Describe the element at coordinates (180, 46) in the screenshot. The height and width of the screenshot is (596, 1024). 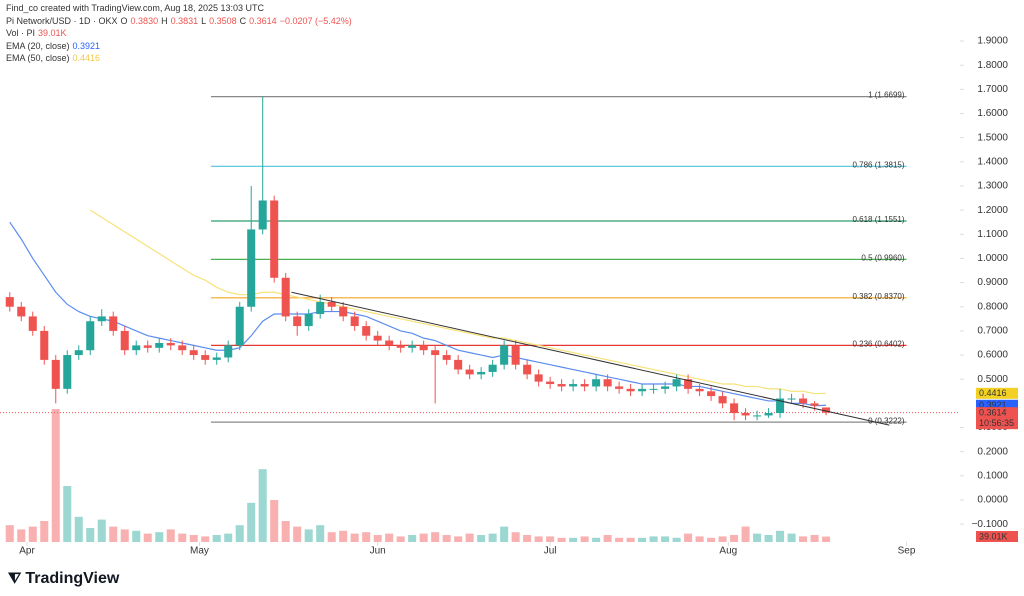
I see `legend-item: EMA (20, close) 0.3921` at that location.